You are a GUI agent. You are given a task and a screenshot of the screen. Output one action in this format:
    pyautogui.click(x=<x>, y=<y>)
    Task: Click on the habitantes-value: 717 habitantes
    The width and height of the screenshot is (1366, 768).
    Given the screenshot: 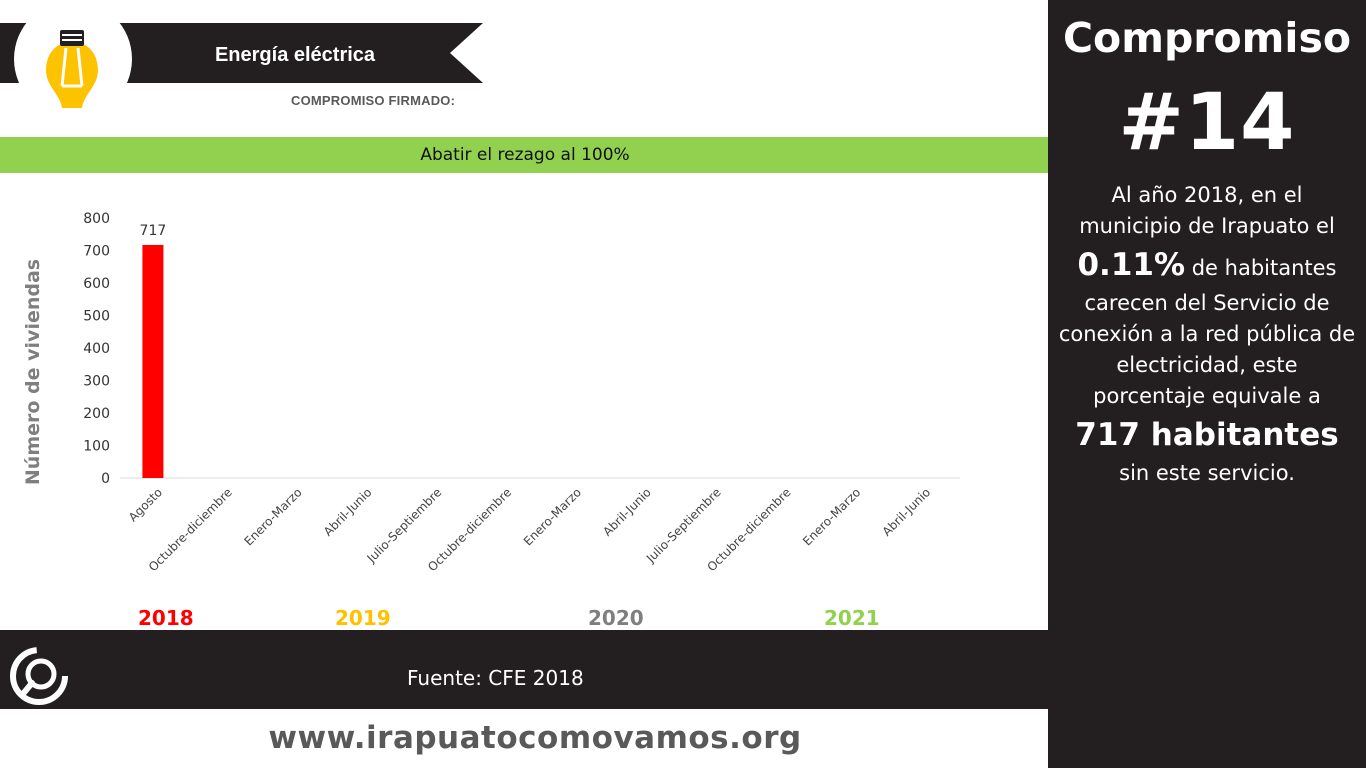 What is the action you would take?
    pyautogui.click(x=1207, y=435)
    